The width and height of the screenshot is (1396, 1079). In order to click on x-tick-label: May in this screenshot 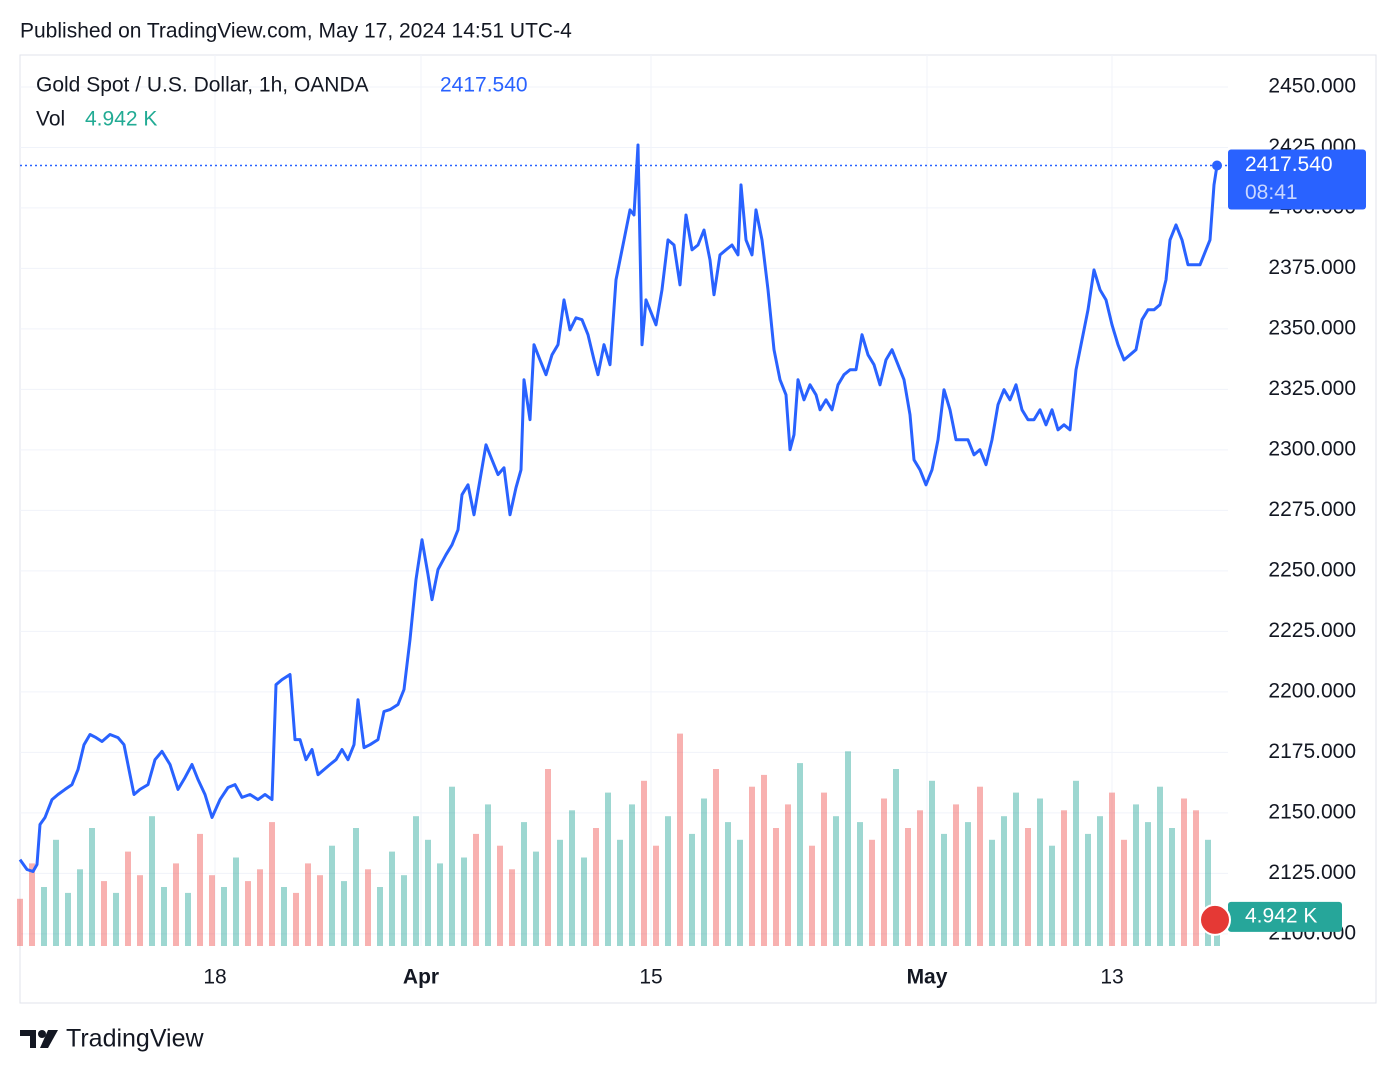, I will do `click(927, 977)`.